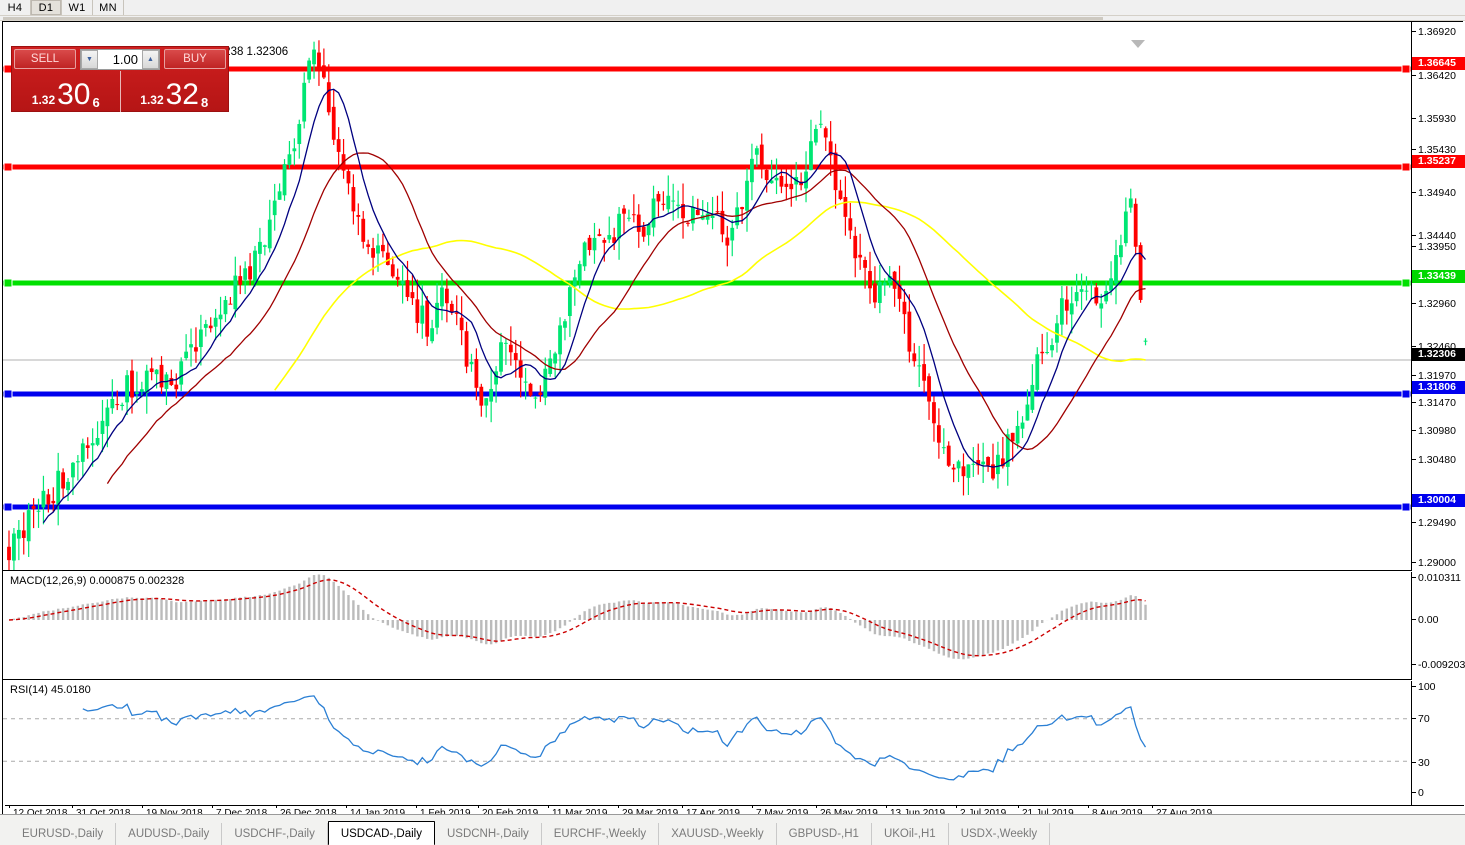 The height and width of the screenshot is (845, 1465). Describe the element at coordinates (1421, 793) in the screenshot. I see `tick-label: 0` at that location.